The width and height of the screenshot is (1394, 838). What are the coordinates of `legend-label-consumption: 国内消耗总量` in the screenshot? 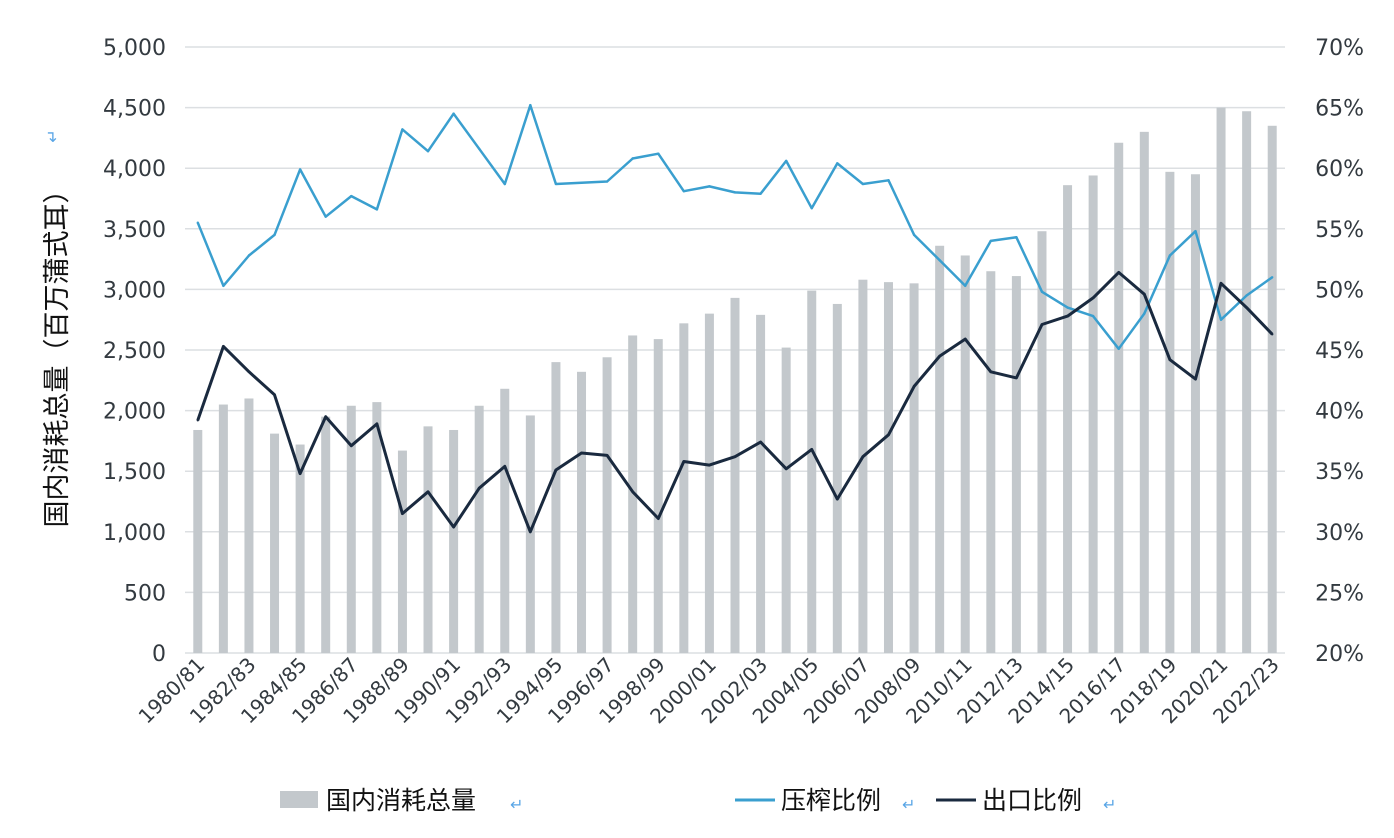 It's located at (401, 800).